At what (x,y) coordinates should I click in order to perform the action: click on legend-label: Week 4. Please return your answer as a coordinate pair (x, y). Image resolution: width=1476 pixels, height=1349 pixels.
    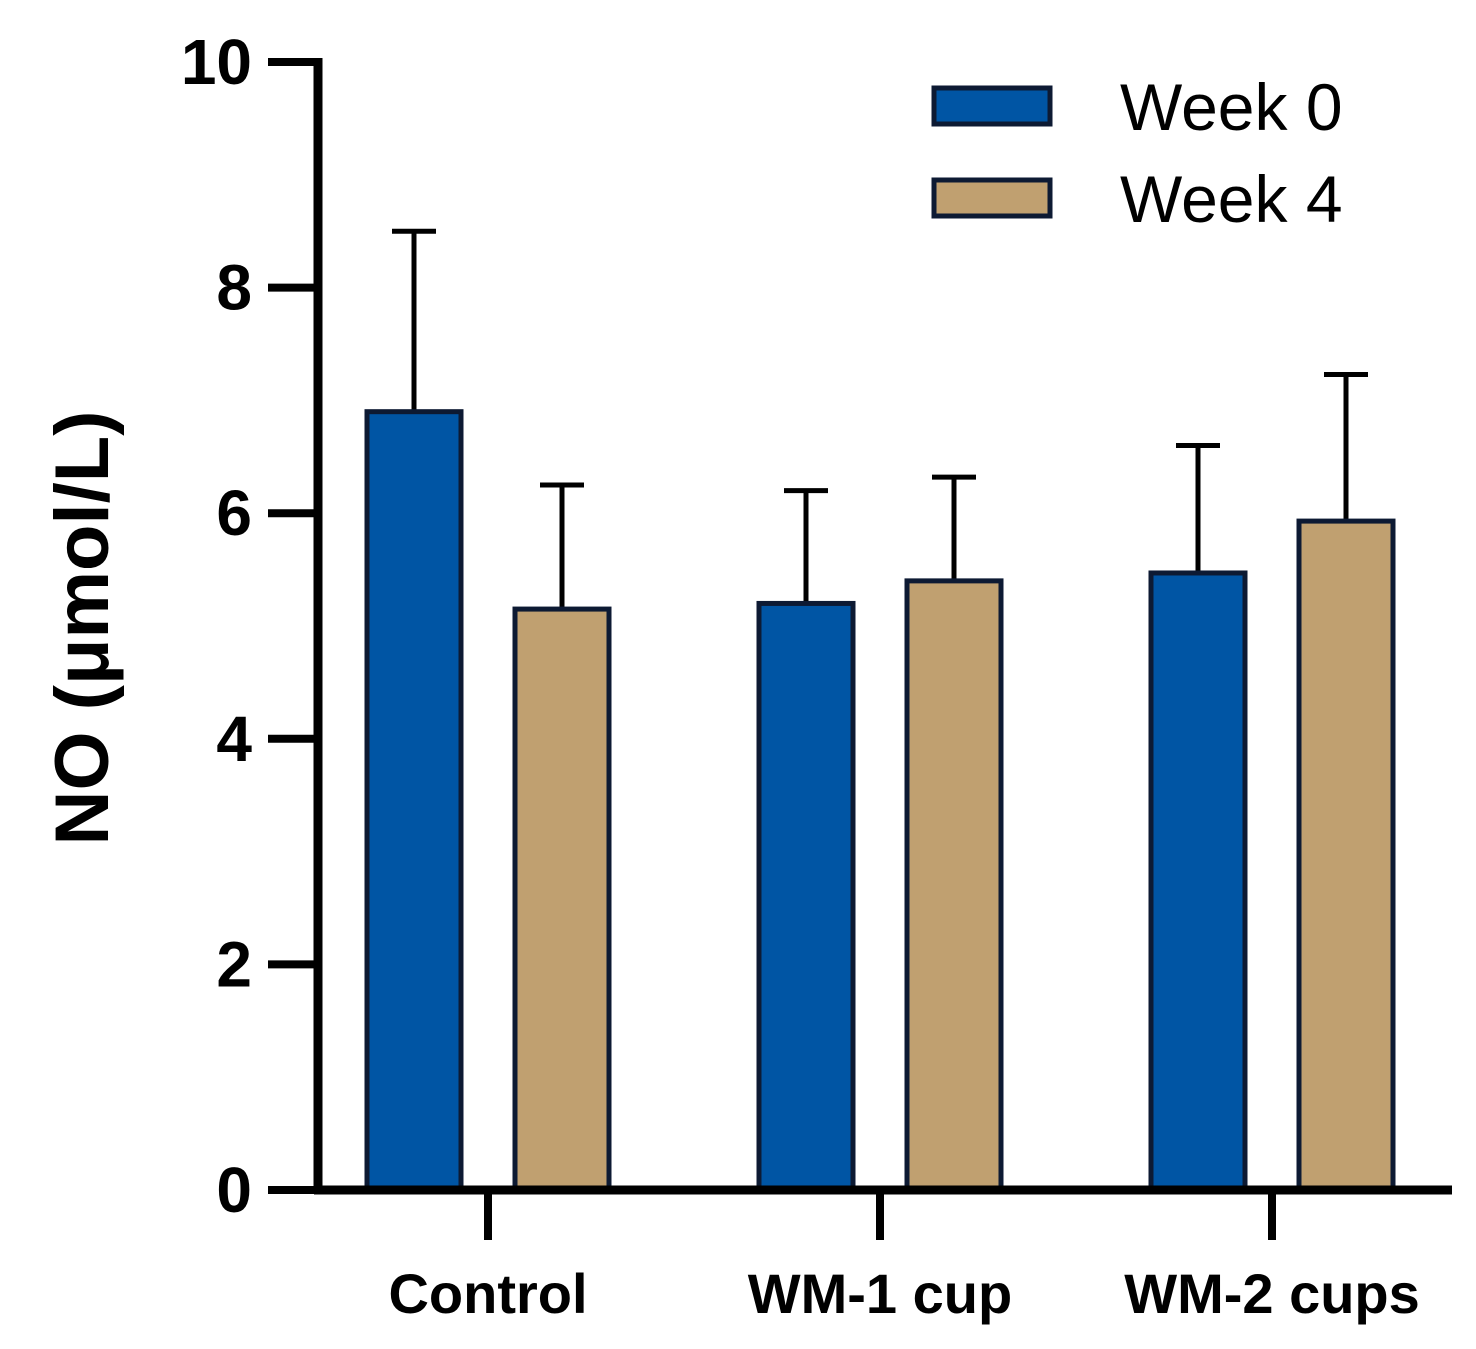
    Looking at the image, I should click on (1231, 199).